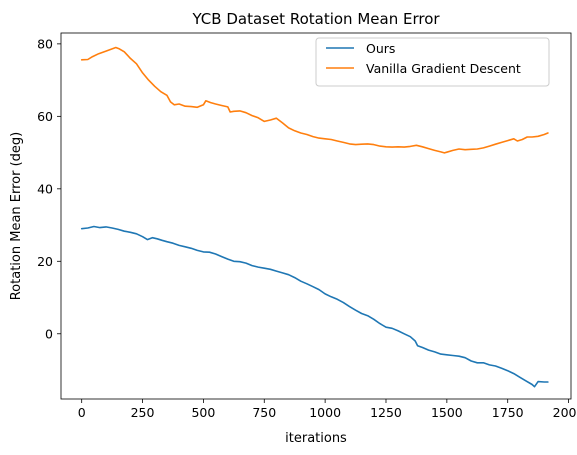  I want to click on y-axis-label: Rotation Mean Error (deg), so click(16, 216).